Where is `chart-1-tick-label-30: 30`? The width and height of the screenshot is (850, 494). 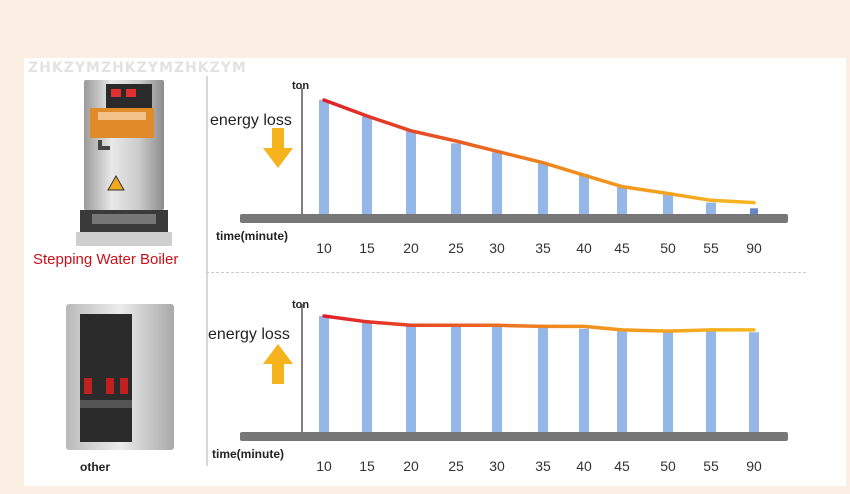 chart-1-tick-label-30: 30 is located at coordinates (497, 248).